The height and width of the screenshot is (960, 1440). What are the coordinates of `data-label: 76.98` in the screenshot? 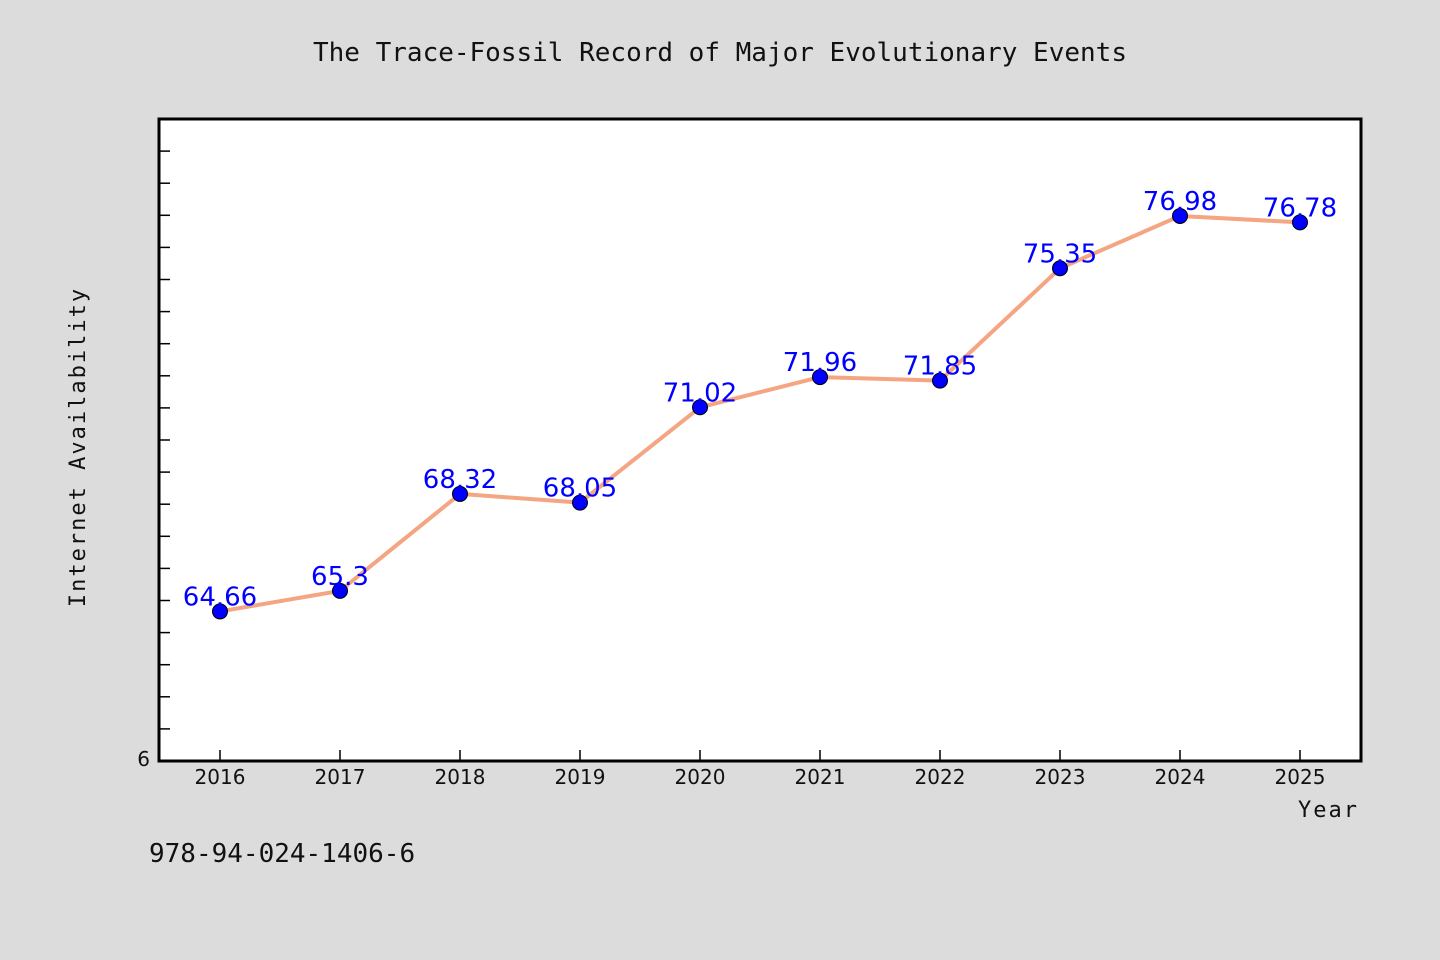 It's located at (1180, 202).